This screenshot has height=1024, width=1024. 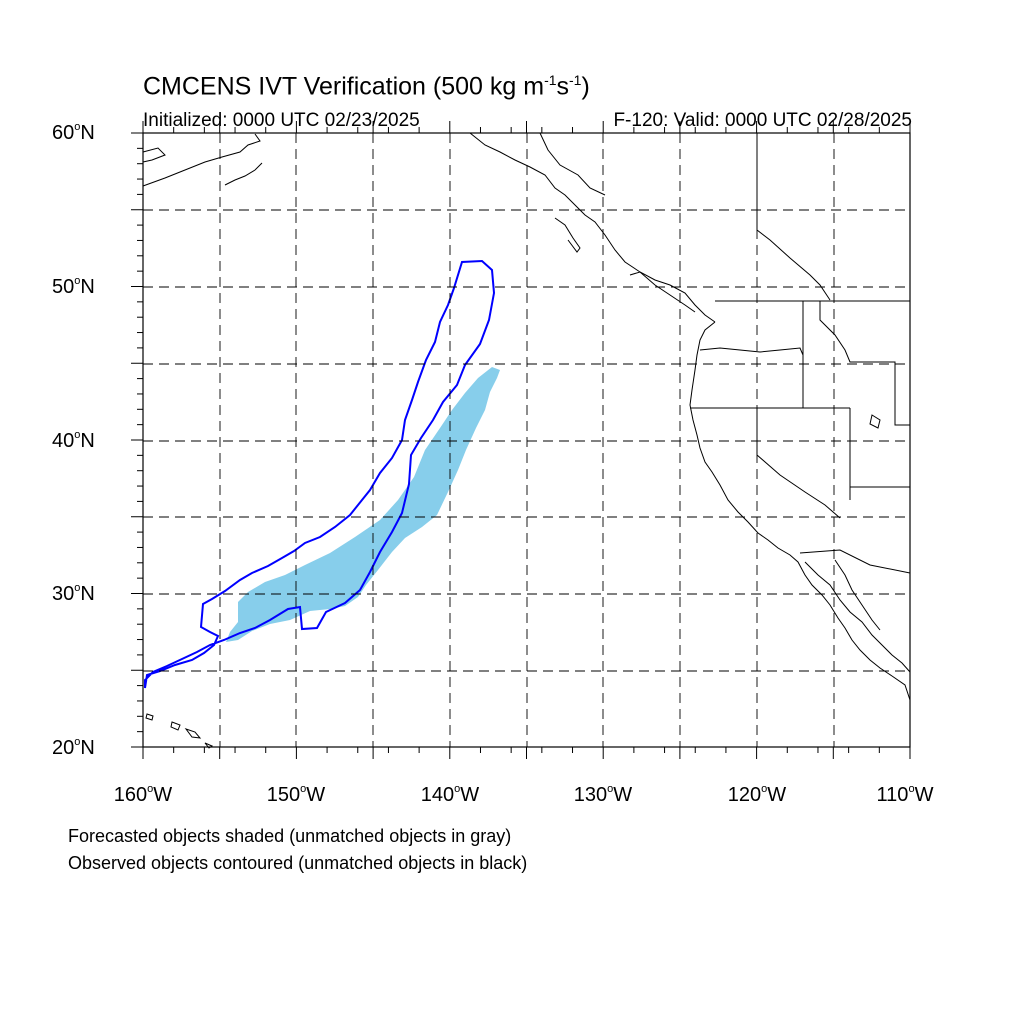 I want to click on lon-label-110w: 110oW, so click(x=905, y=794).